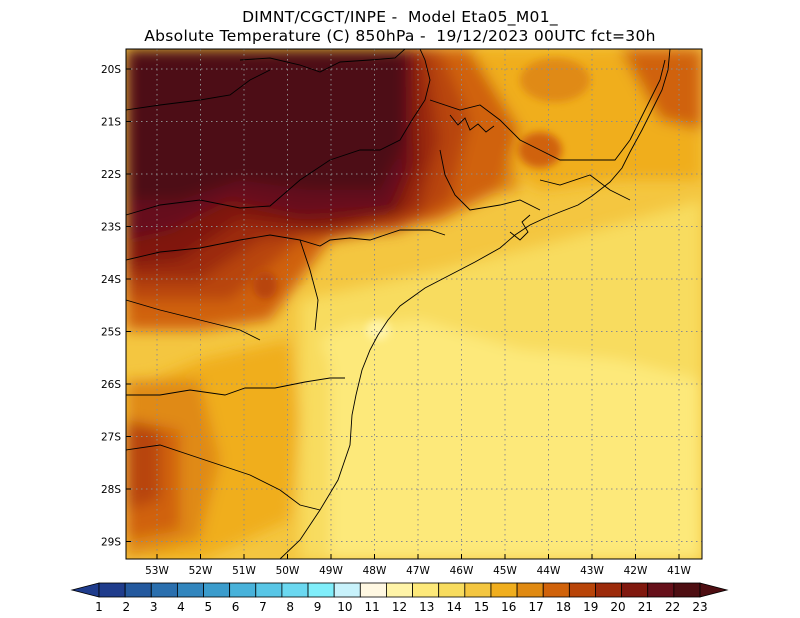 The height and width of the screenshot is (618, 800). Describe the element at coordinates (699, 607) in the screenshot. I see `colorbar-label: 23` at that location.